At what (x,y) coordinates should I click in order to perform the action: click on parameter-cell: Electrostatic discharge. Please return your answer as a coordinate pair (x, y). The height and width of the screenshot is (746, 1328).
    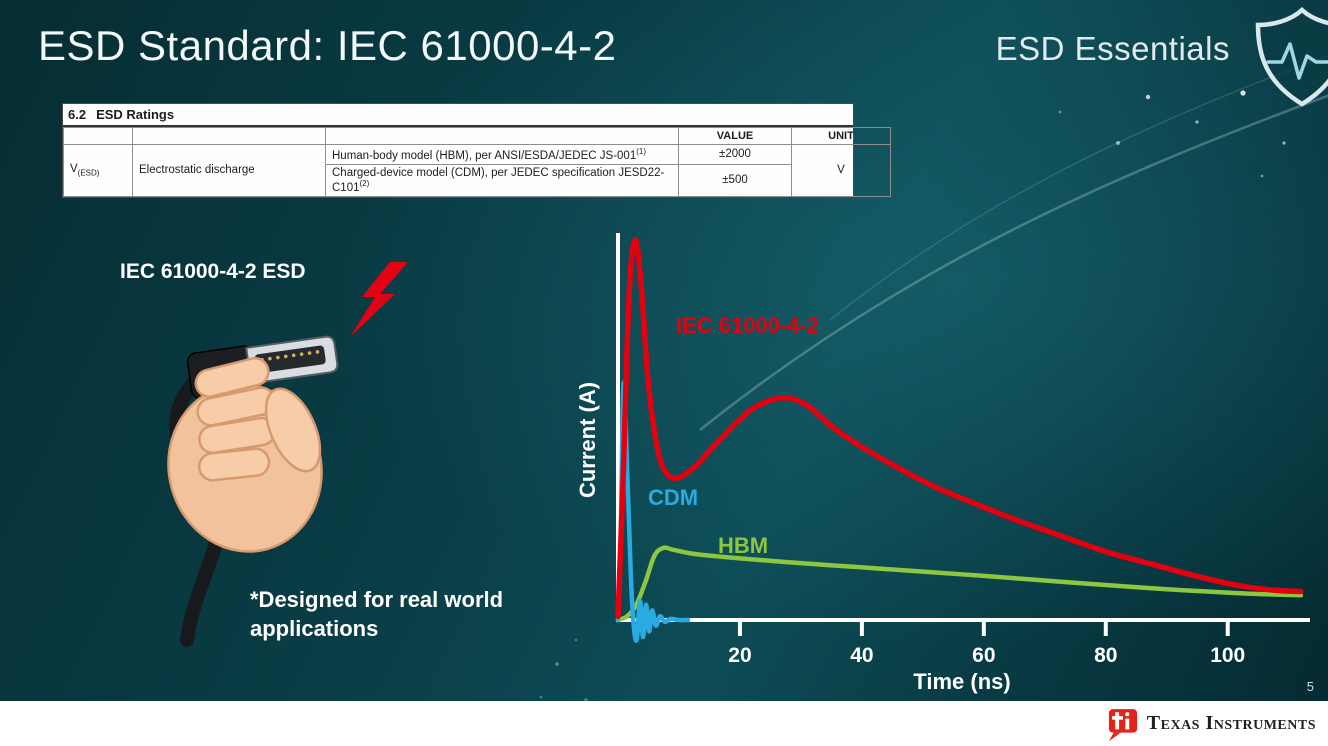
    Looking at the image, I should click on (229, 170).